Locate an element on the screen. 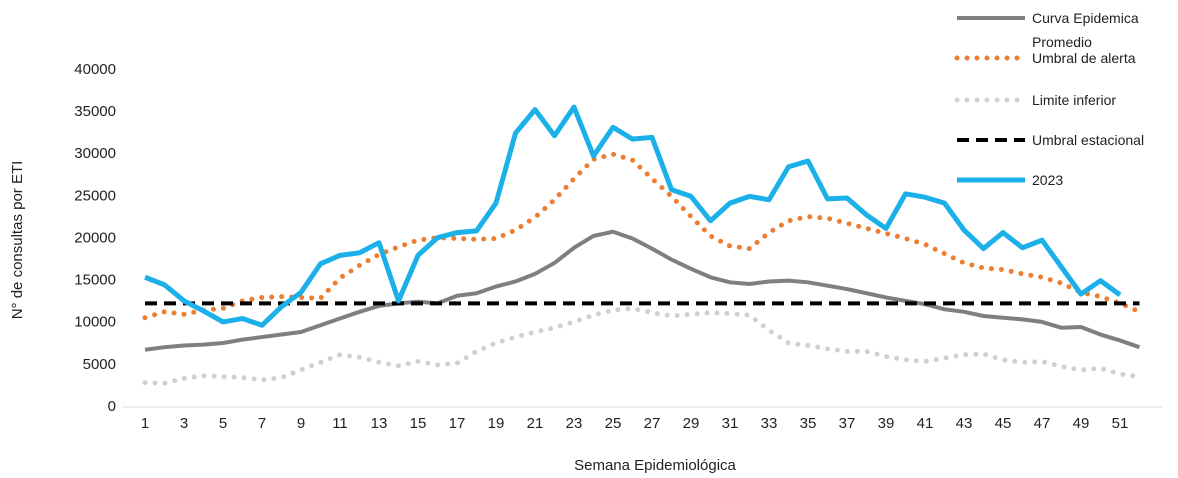  x-tick-label: 19 is located at coordinates (496, 423).